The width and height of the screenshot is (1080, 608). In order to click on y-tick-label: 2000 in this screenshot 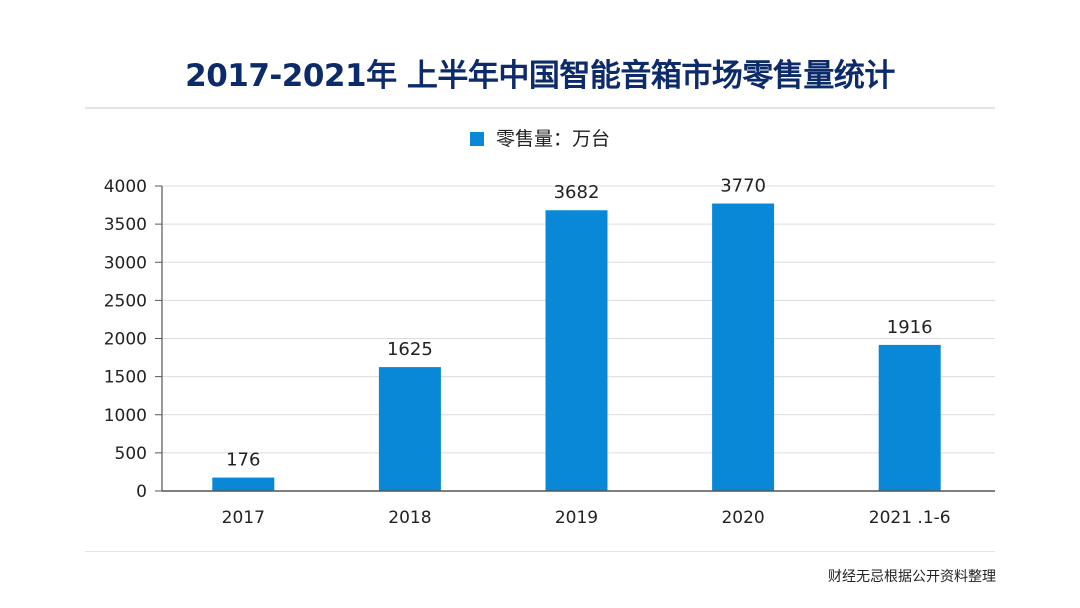, I will do `click(125, 340)`.